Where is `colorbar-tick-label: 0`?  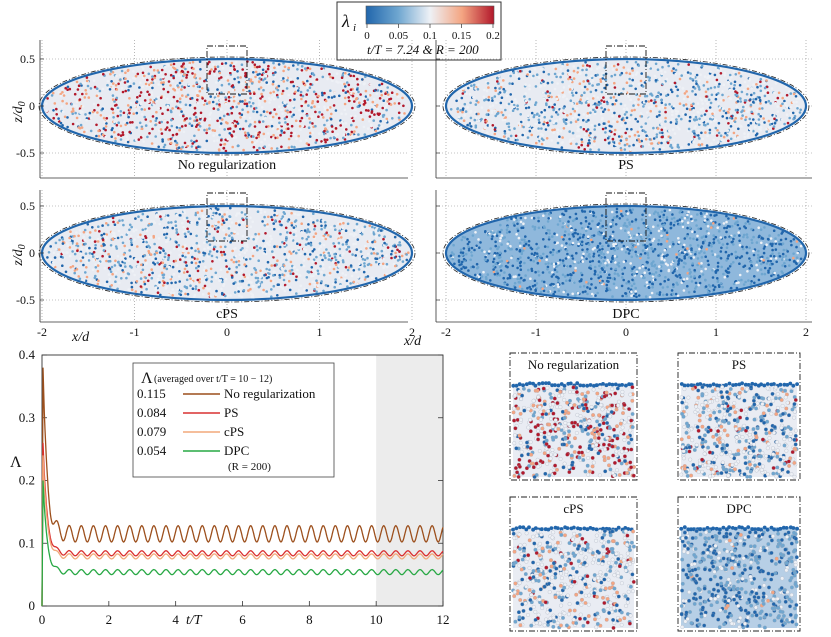 colorbar-tick-label: 0 is located at coordinates (367, 36).